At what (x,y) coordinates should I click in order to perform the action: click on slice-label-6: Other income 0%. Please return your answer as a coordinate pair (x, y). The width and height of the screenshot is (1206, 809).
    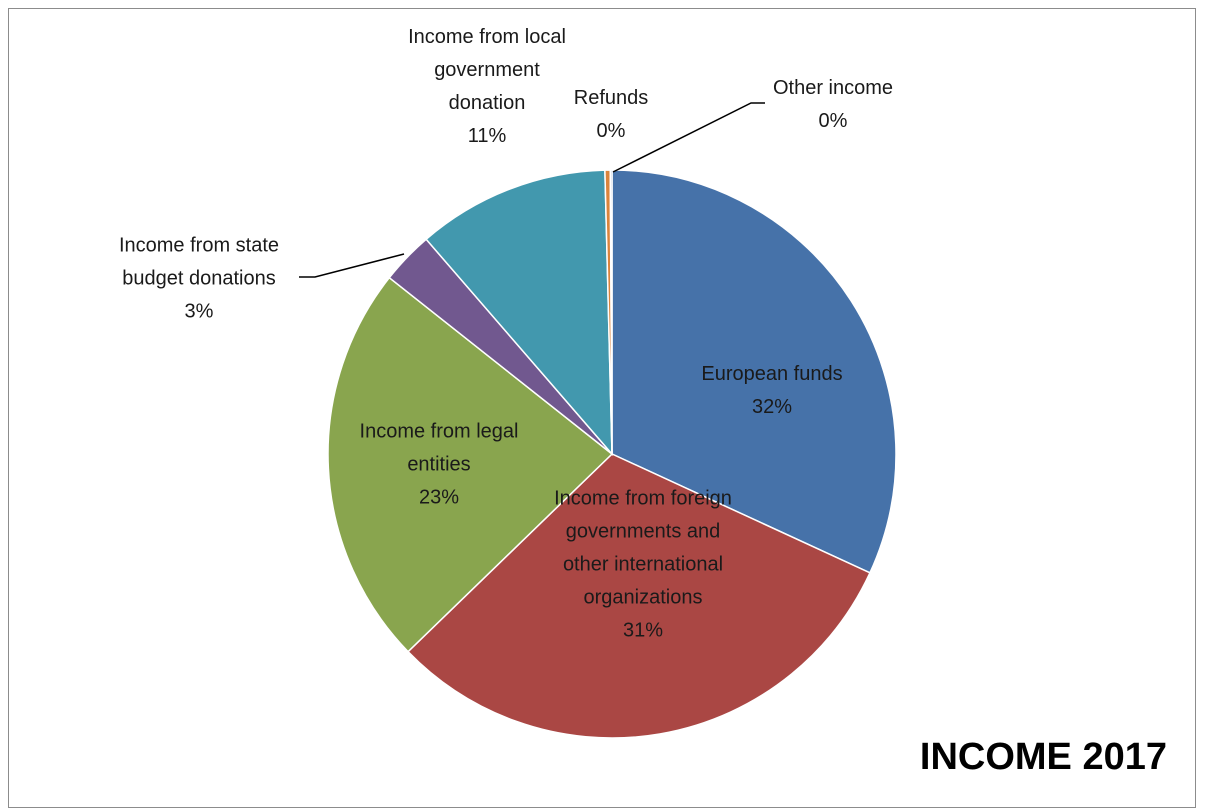
    Looking at the image, I should click on (833, 104).